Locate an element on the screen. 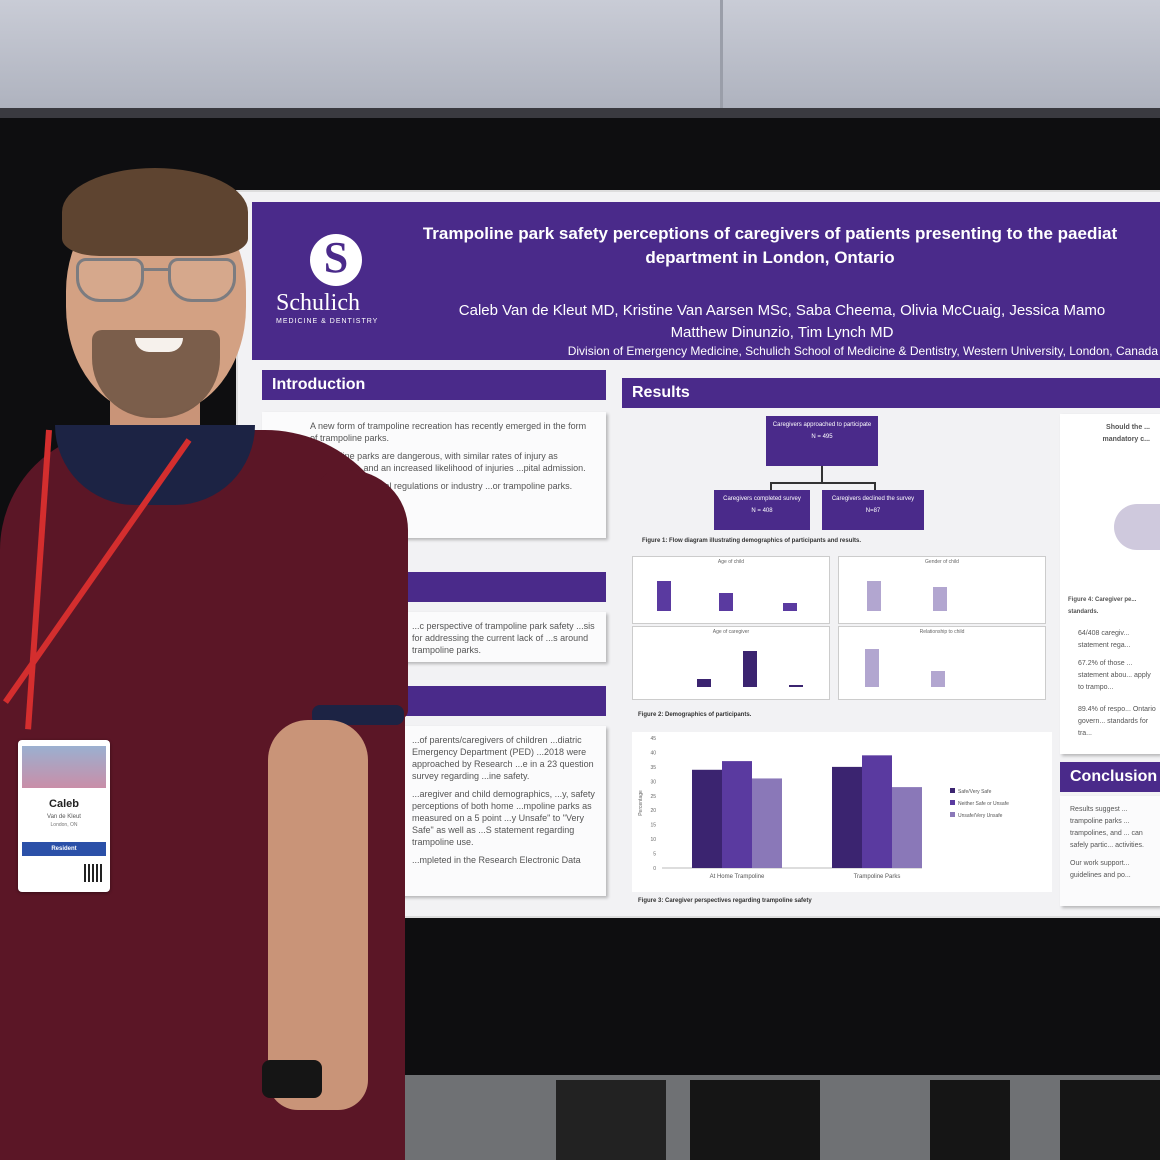 This screenshot has width=1160, height=1160. results-heading: Results is located at coordinates (891, 393).